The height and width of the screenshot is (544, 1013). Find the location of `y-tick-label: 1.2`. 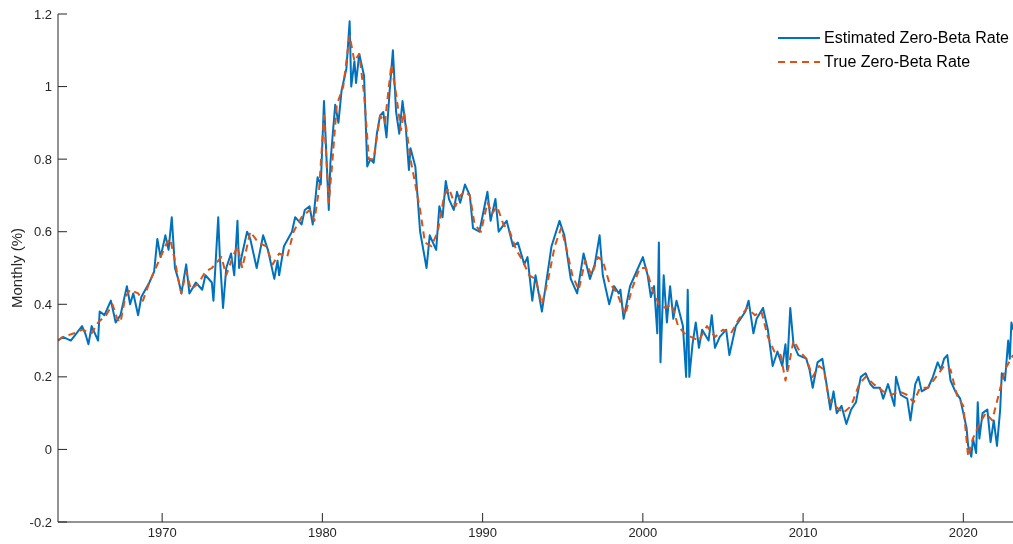

y-tick-label: 1.2 is located at coordinates (42, 14).